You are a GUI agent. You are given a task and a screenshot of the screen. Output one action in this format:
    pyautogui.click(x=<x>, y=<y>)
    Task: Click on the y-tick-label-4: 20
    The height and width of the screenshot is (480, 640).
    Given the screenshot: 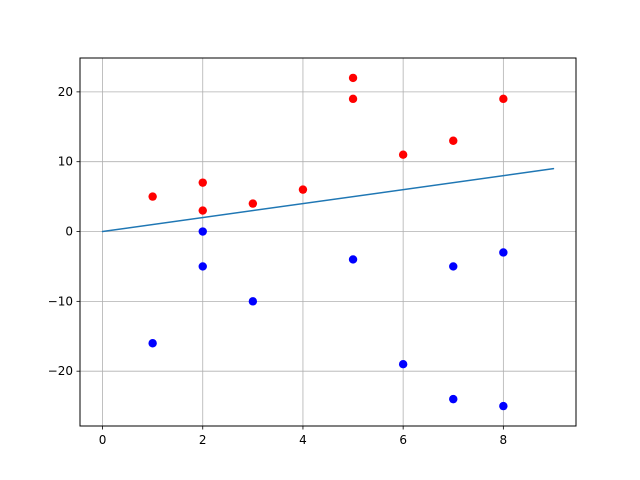 What is the action you would take?
    pyautogui.click(x=65, y=92)
    